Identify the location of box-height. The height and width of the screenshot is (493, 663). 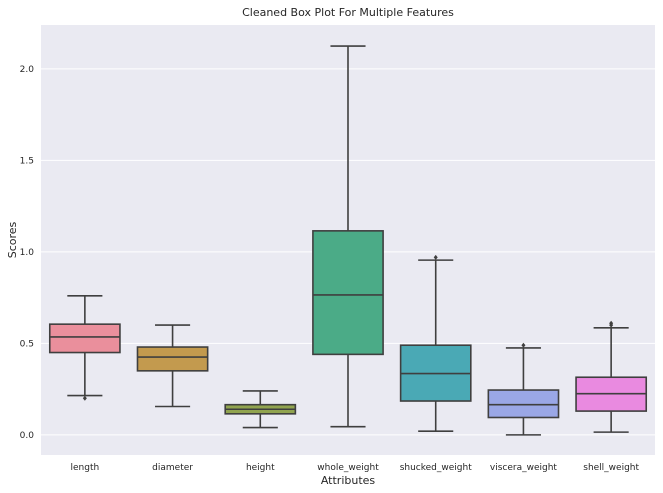
(260, 409).